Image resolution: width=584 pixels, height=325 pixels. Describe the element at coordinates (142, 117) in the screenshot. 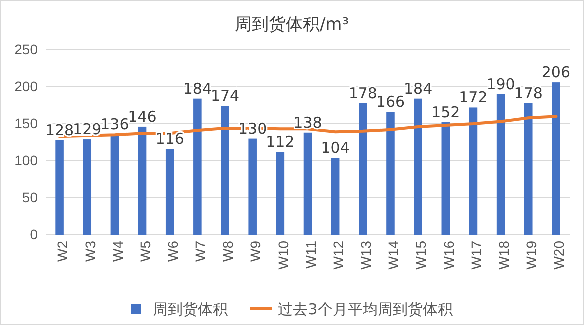

I see `data-label: 146` at that location.